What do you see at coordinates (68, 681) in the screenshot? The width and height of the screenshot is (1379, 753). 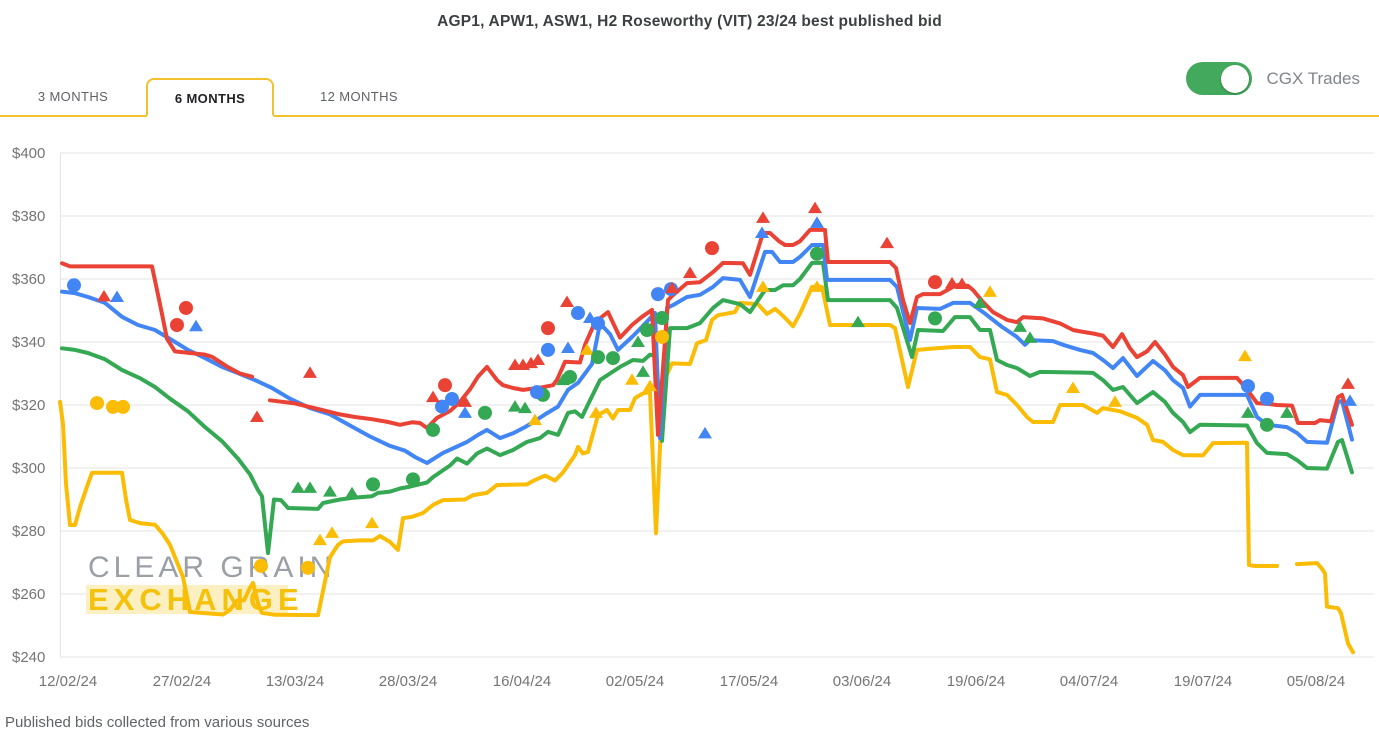 I see `x-tick-label: 12/02/24` at bounding box center [68, 681].